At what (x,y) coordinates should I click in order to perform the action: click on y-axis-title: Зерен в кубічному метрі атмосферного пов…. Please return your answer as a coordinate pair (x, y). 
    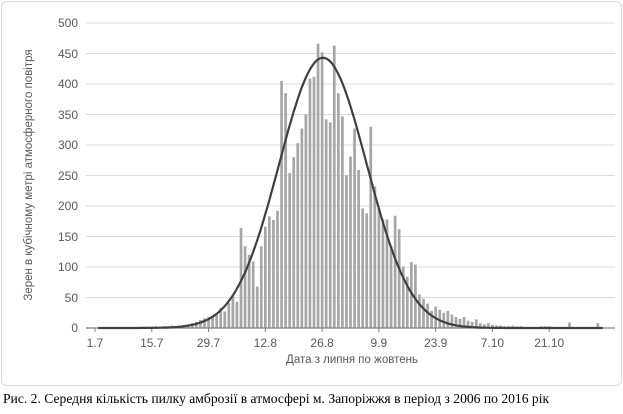
    Looking at the image, I should click on (29, 175).